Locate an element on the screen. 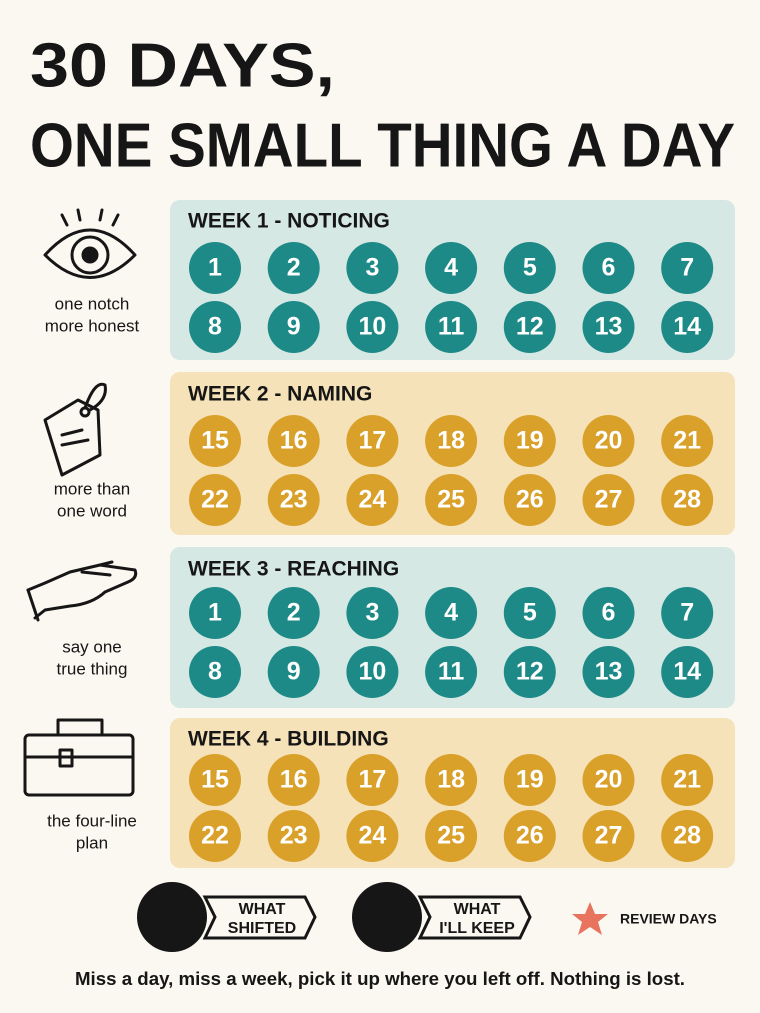 The width and height of the screenshot is (760, 1013). day-number: 18 is located at coordinates (451, 780).